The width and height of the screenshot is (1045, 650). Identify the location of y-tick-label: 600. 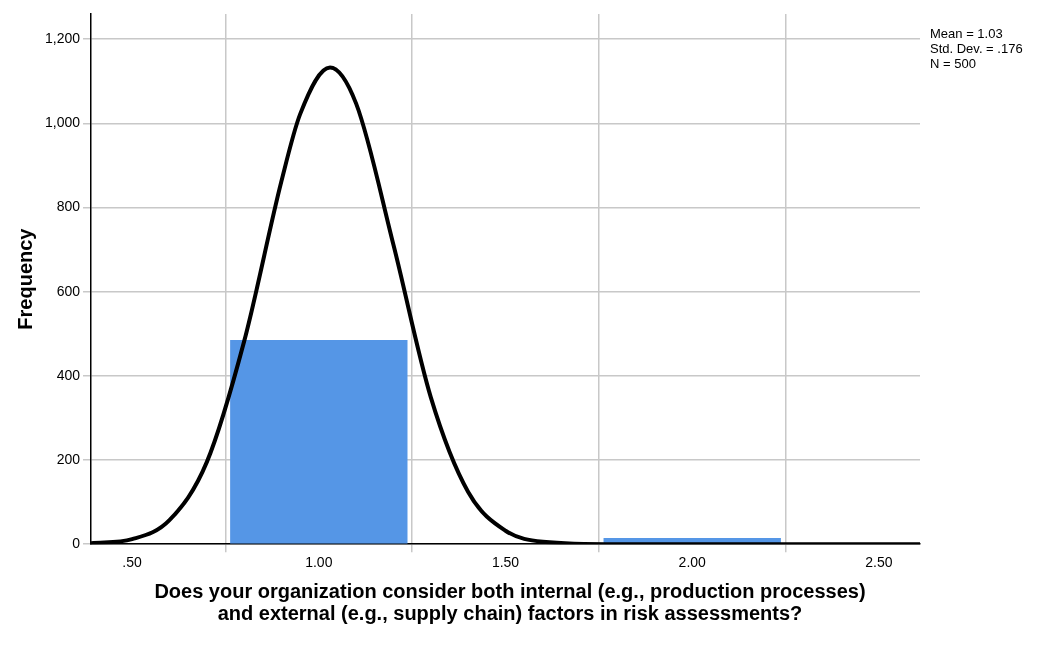
(68, 290).